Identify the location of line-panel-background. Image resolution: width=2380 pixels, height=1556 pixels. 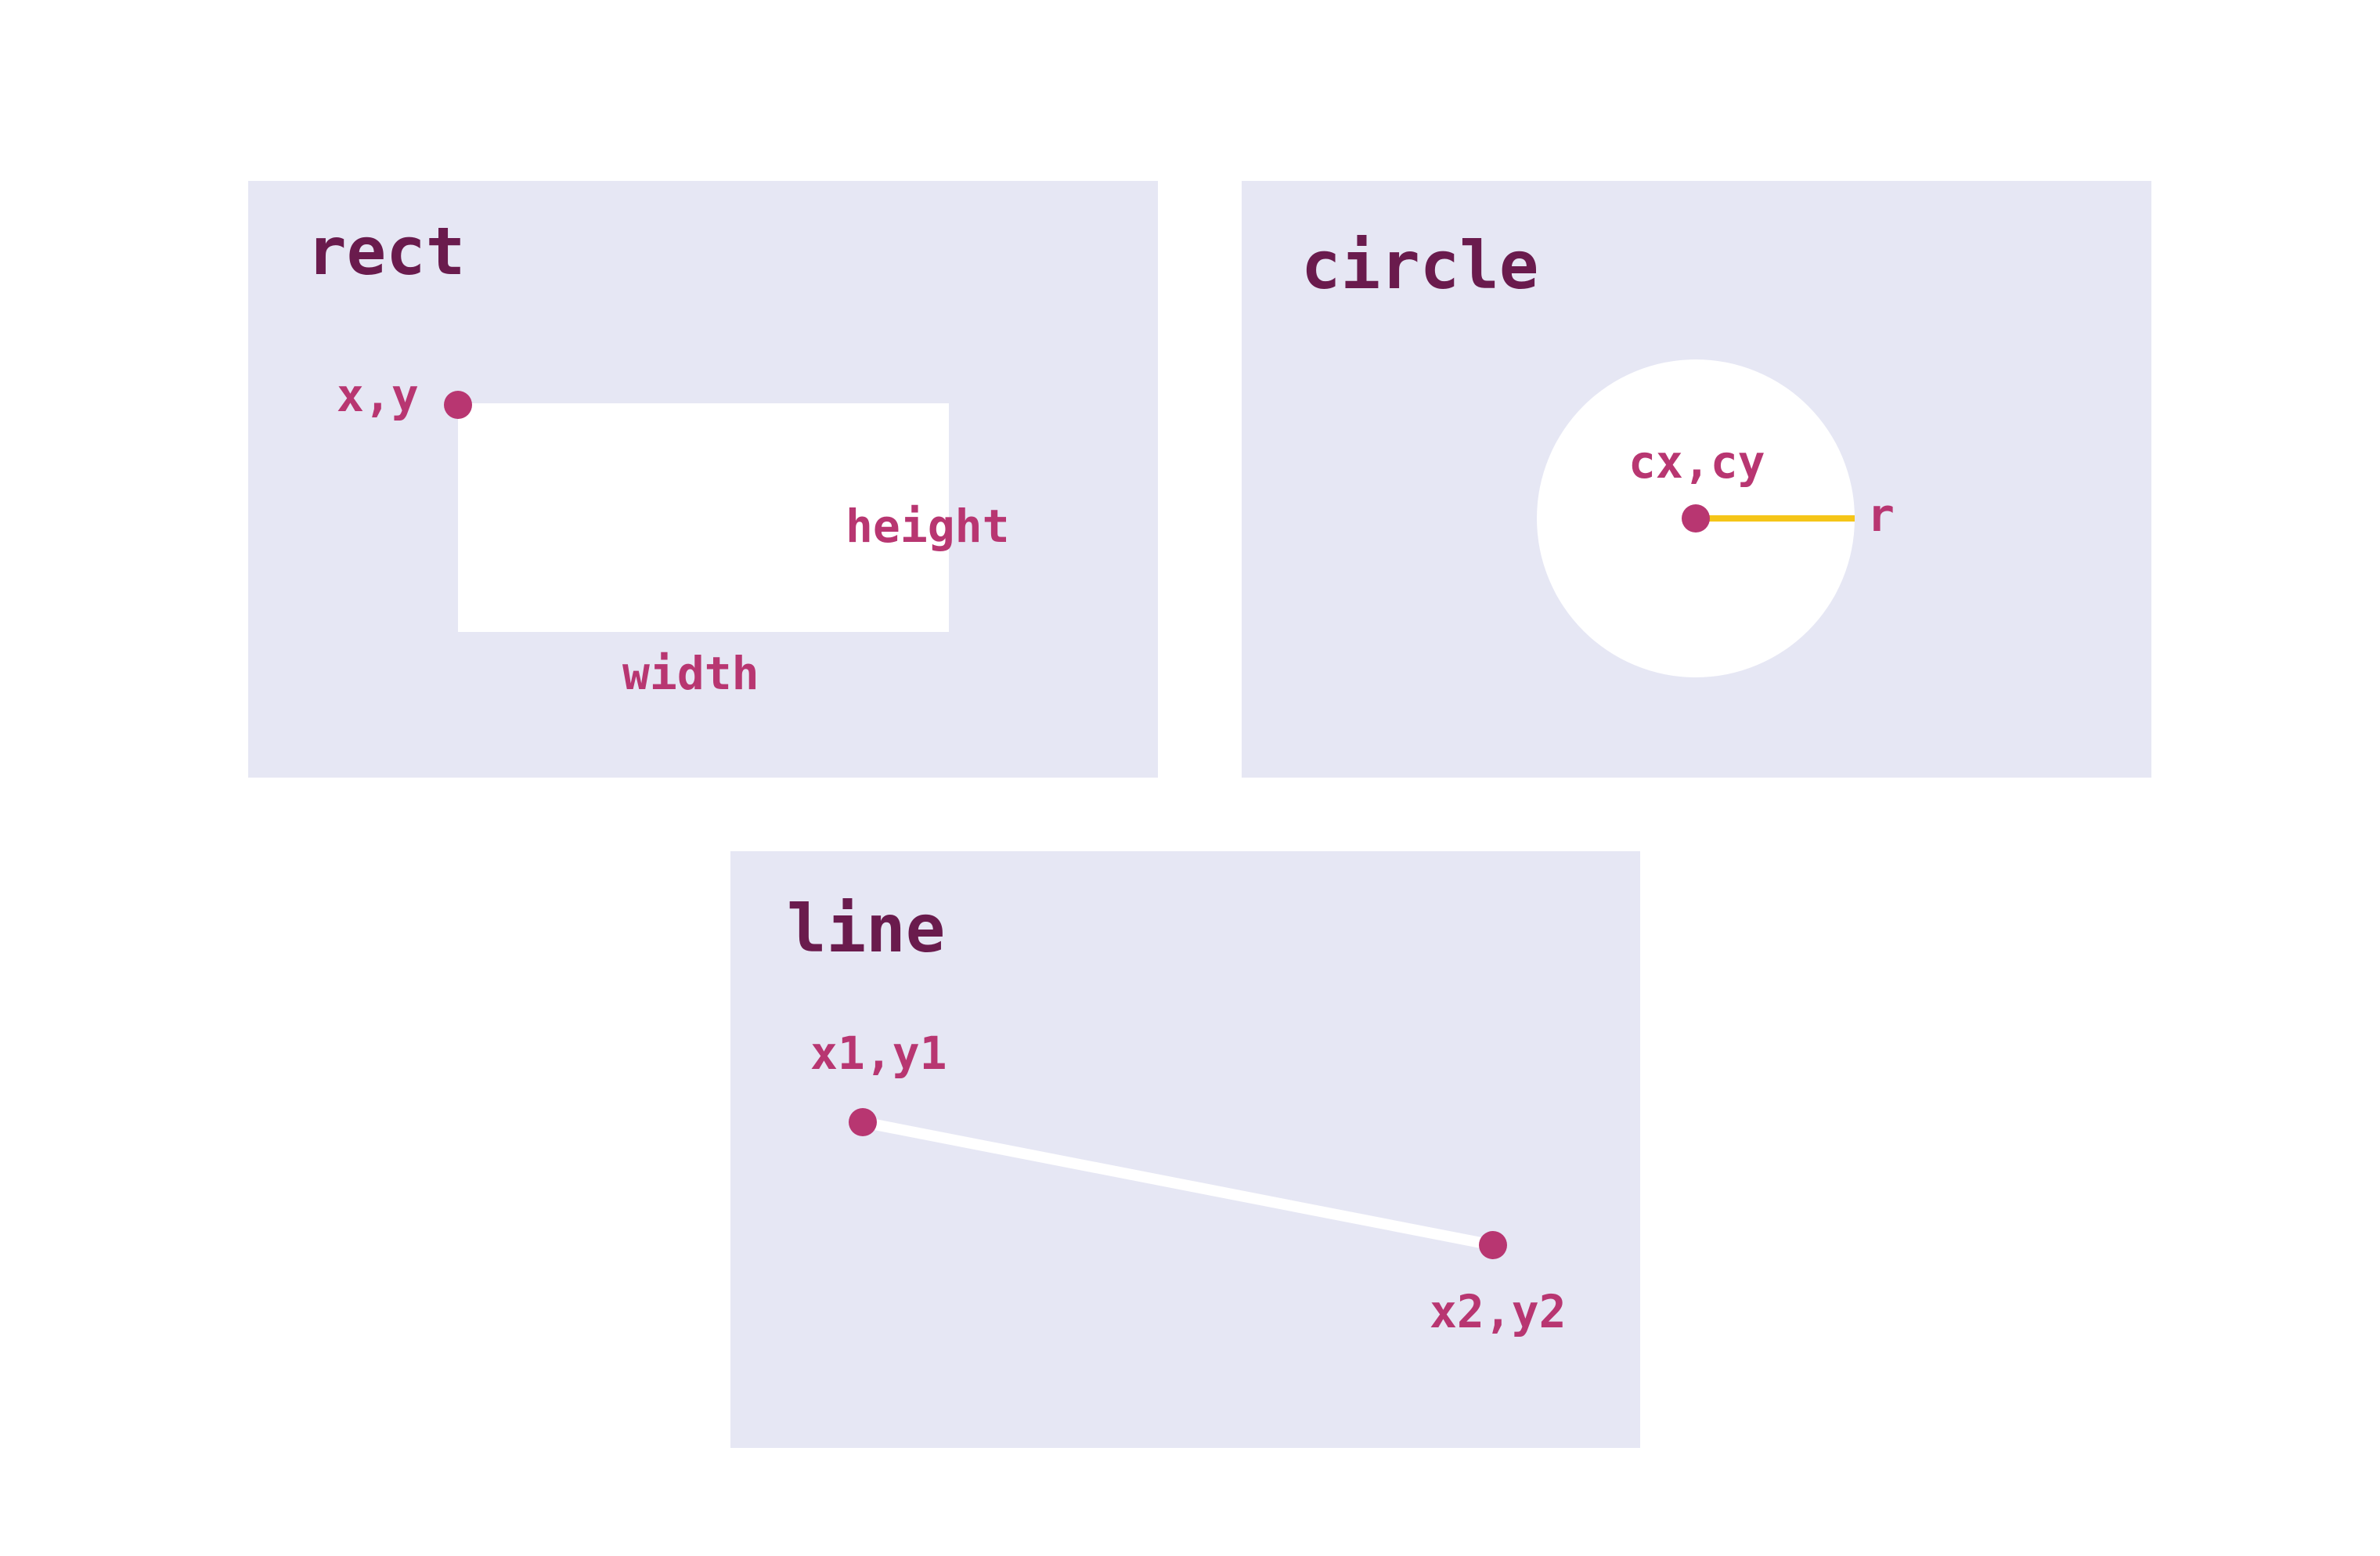
(1185, 1149).